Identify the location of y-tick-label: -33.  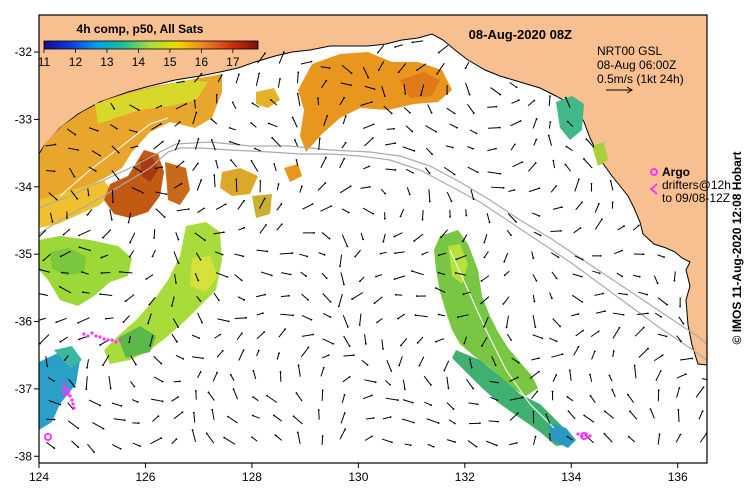
(24, 119).